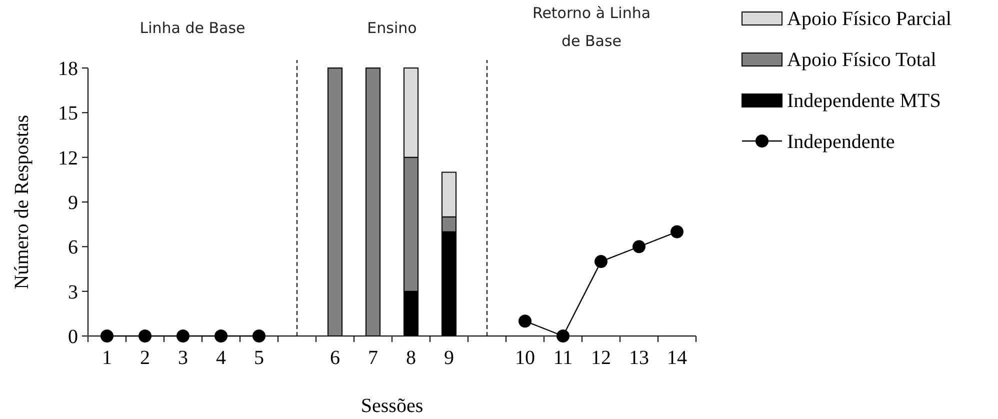 The image size is (998, 419). I want to click on y-tick-label: 3, so click(73, 292).